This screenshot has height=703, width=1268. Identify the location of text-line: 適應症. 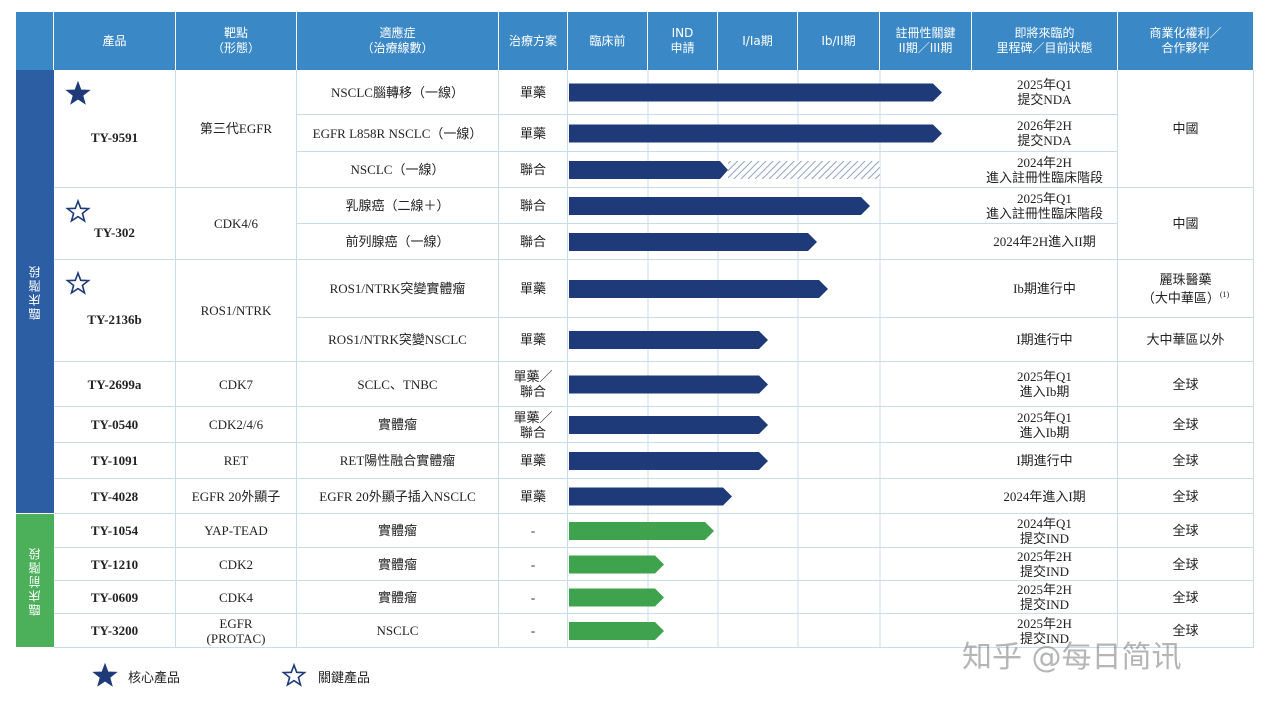
(397, 33).